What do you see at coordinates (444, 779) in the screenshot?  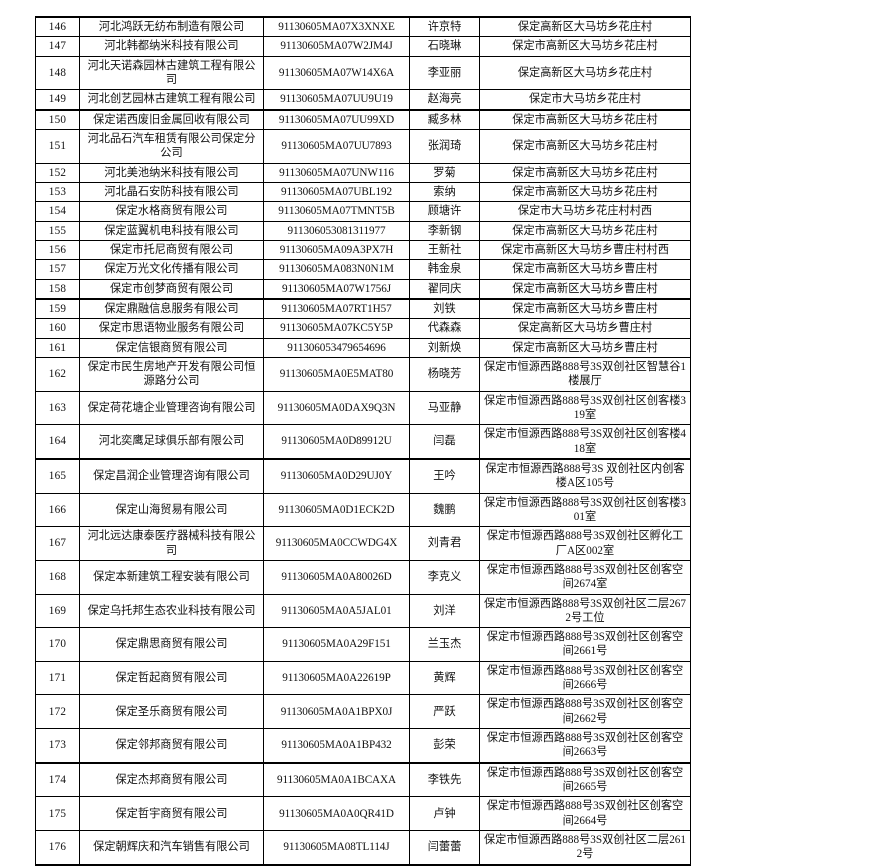 I see `cell-legal-person: 李铁先` at bounding box center [444, 779].